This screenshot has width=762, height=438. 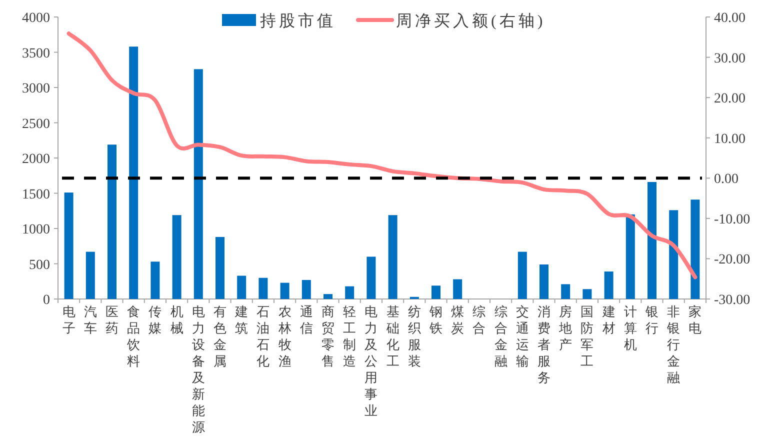 I want to click on x-tick-label: 建筑, so click(x=241, y=320).